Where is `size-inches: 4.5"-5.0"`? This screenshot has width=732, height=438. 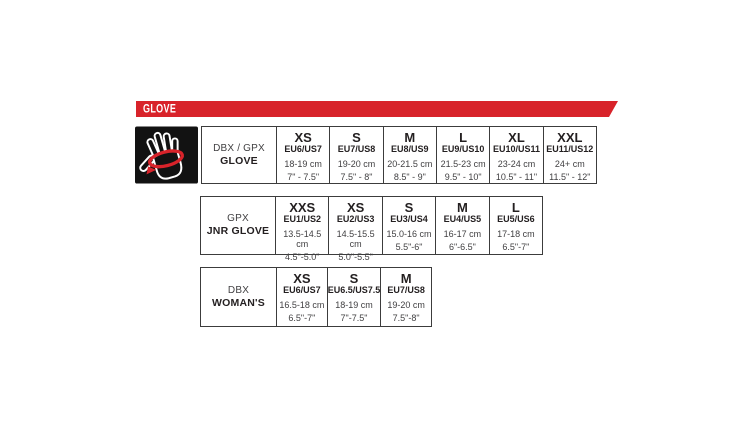
size-inches: 4.5"-5.0" is located at coordinates (302, 257).